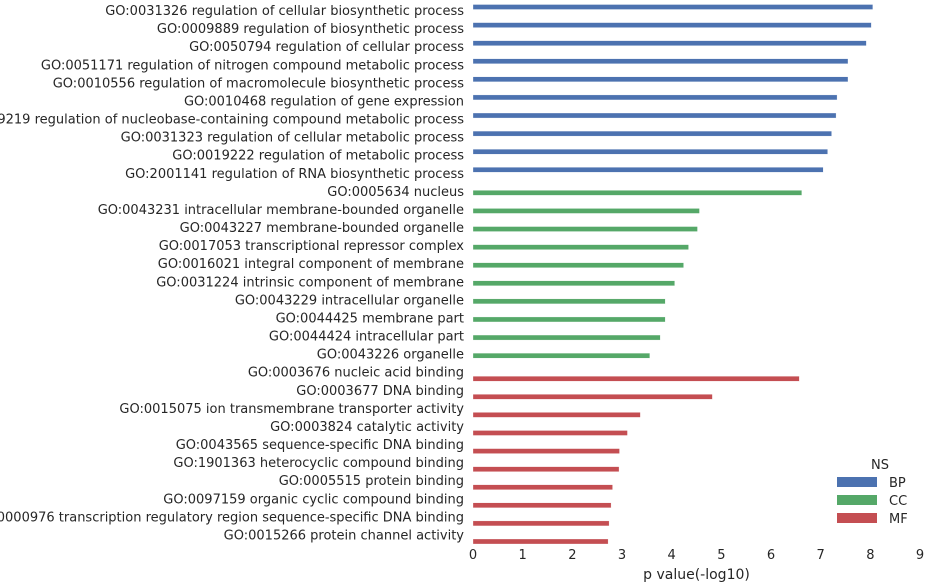 The width and height of the screenshot is (930, 587). I want to click on legend-label-bp: BP, so click(897, 483).